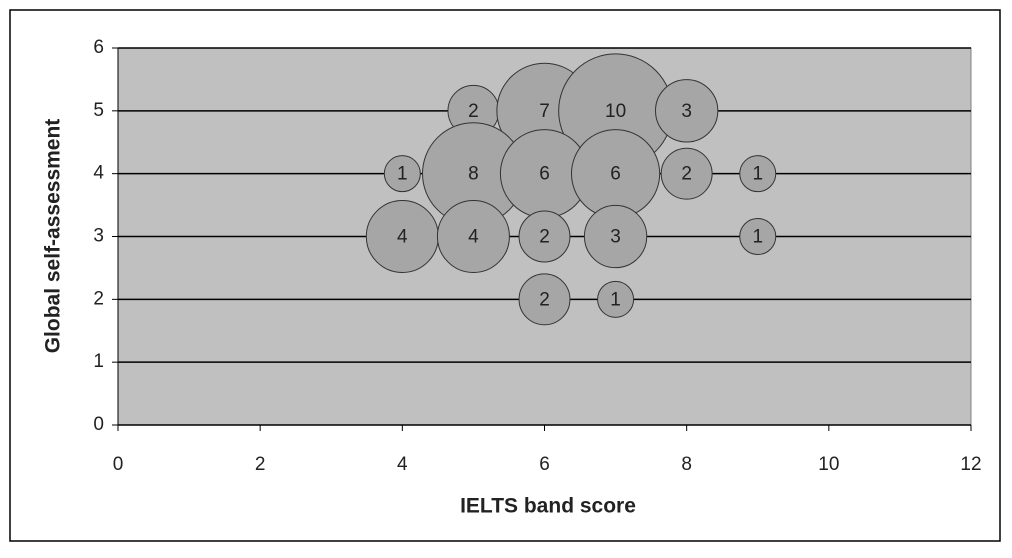  Describe the element at coordinates (402, 464) in the screenshot. I see `x-tick-label: 4` at that location.